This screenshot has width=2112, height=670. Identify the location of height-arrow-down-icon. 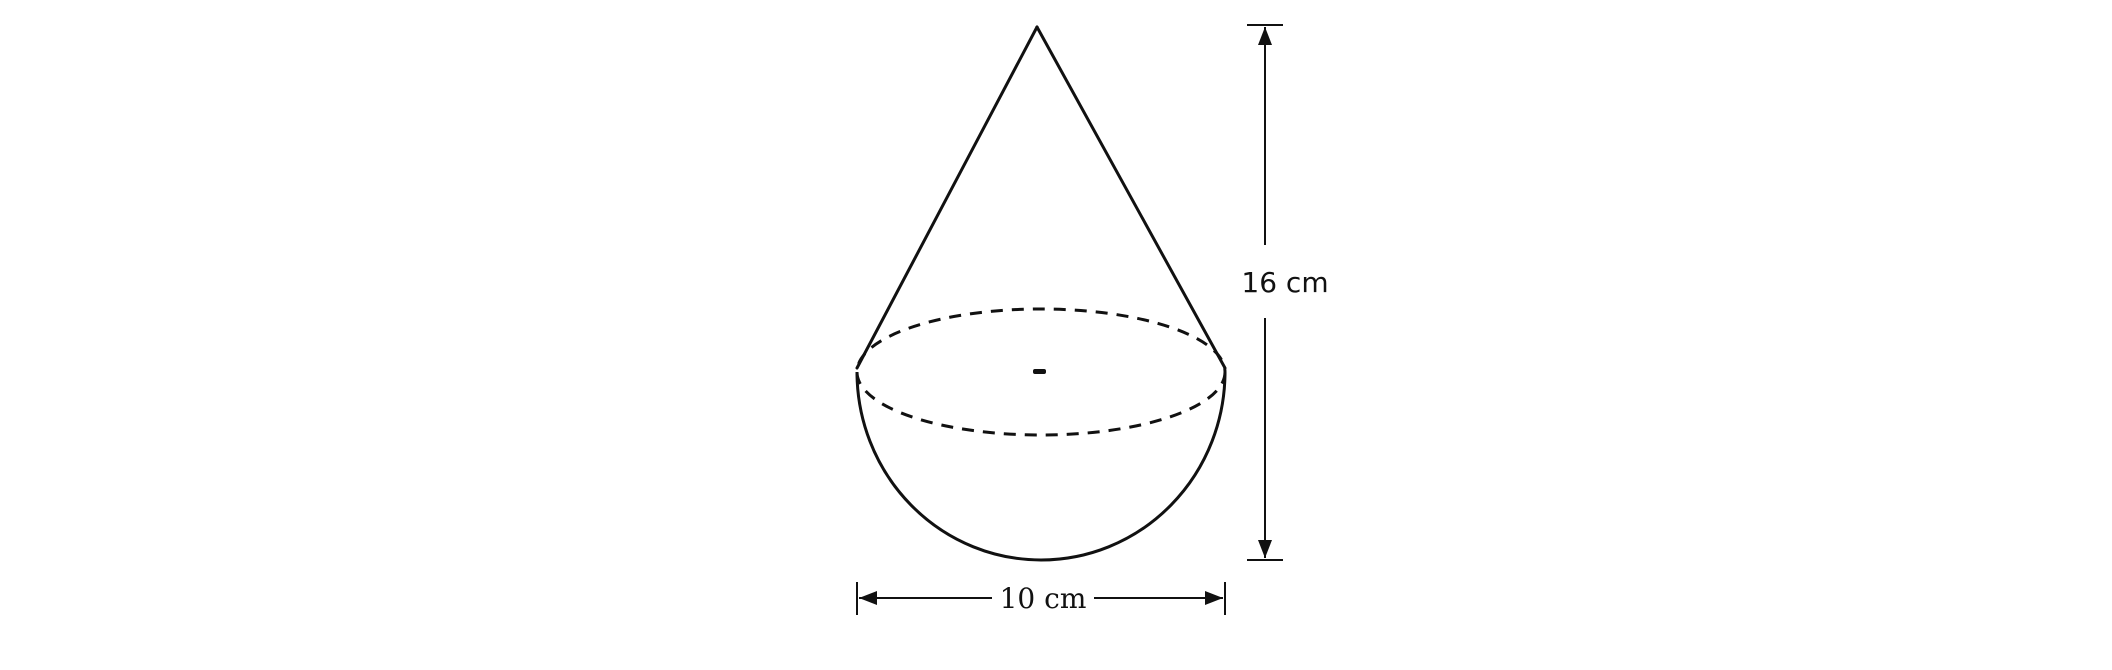
(1265, 549).